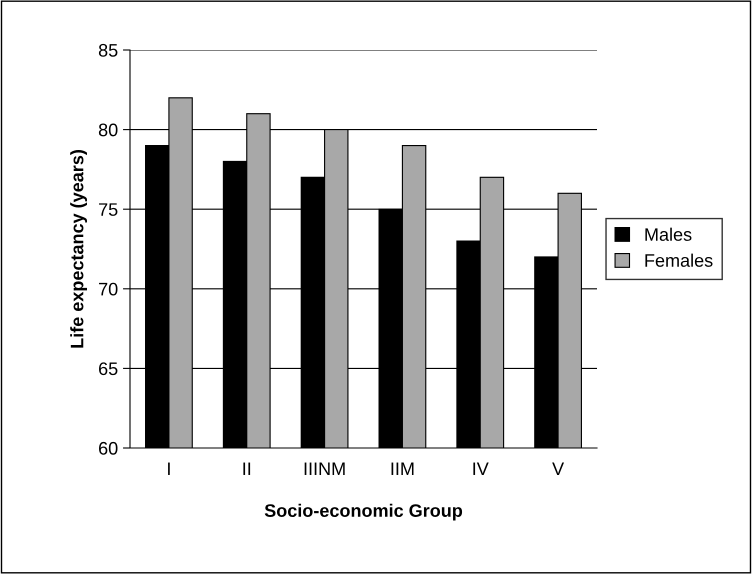  I want to click on x-tick-label: II, so click(246, 468).